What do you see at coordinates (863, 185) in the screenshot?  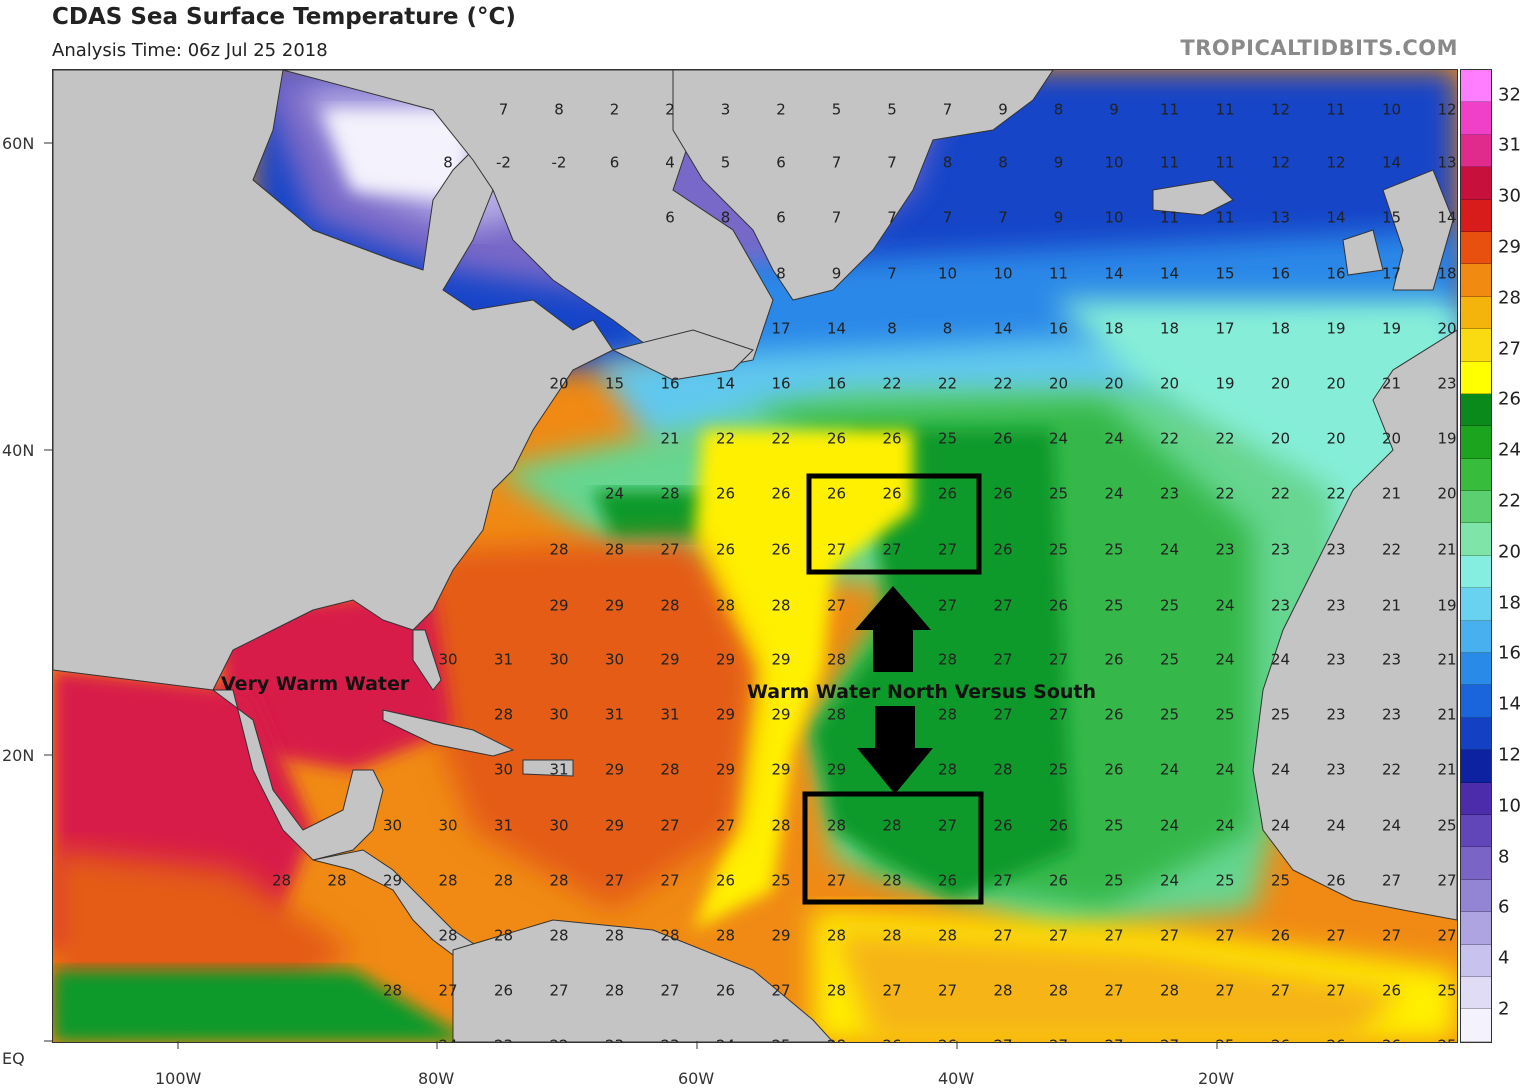 I see `greenland-land` at bounding box center [863, 185].